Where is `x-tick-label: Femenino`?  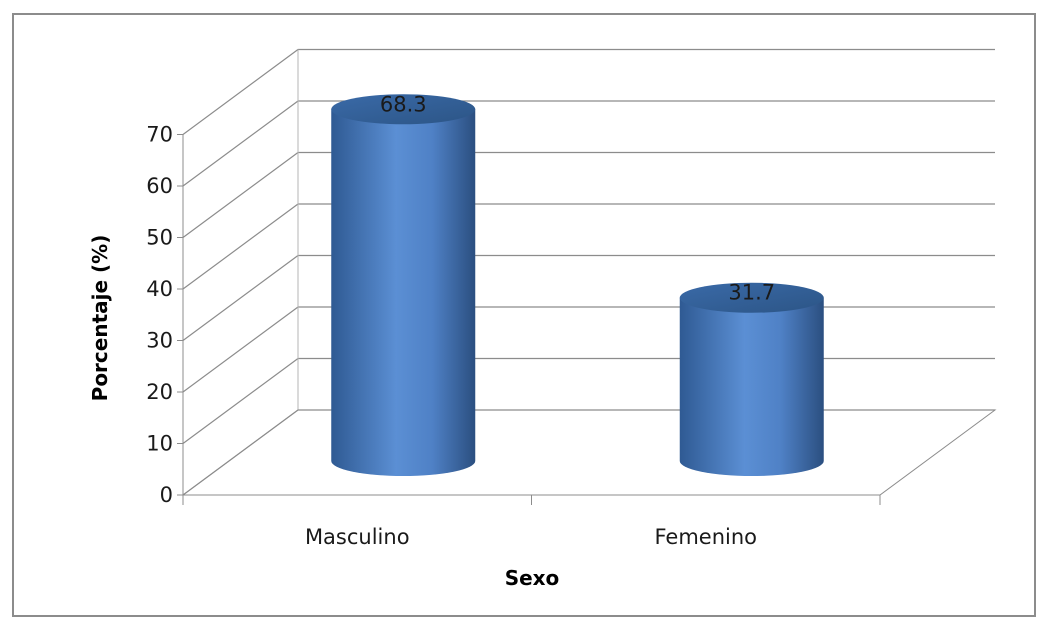
x-tick-label: Femenino is located at coordinates (705, 537).